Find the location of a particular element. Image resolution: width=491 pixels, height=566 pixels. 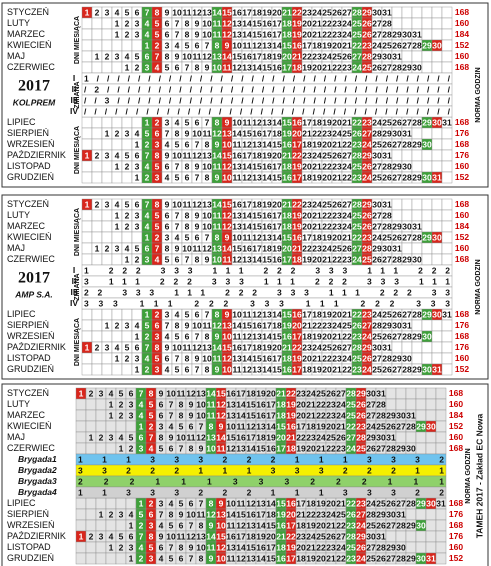

month-hours: 176 is located at coordinates (456, 536).